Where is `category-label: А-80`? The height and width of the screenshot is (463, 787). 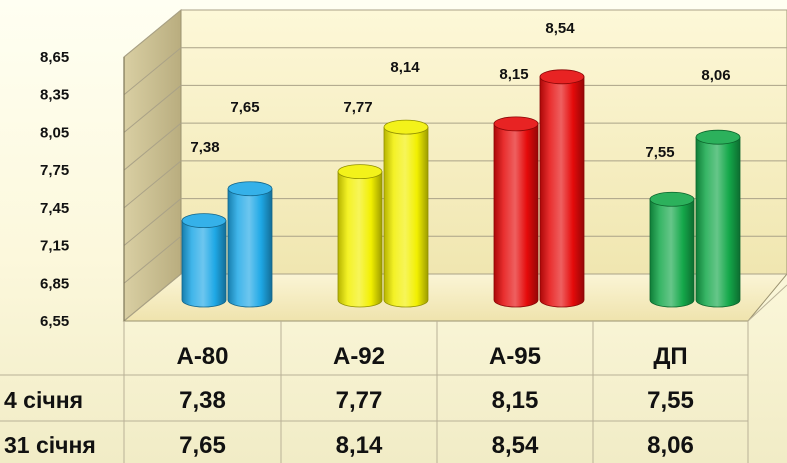
category-label: А-80 is located at coordinates (202, 356).